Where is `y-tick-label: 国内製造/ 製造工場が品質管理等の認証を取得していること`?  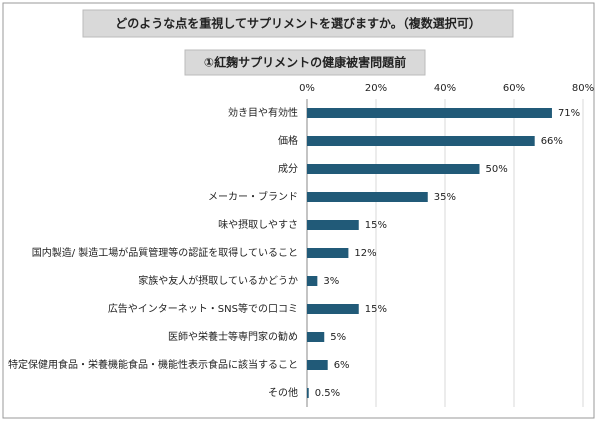
y-tick-label: 国内製造/ 製造工場が品質管理等の認証を取得していること is located at coordinates (165, 252).